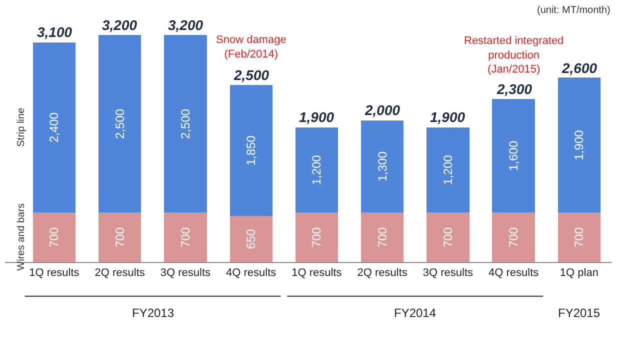 The image size is (620, 340). I want to click on data-label: 1,300, so click(382, 166).